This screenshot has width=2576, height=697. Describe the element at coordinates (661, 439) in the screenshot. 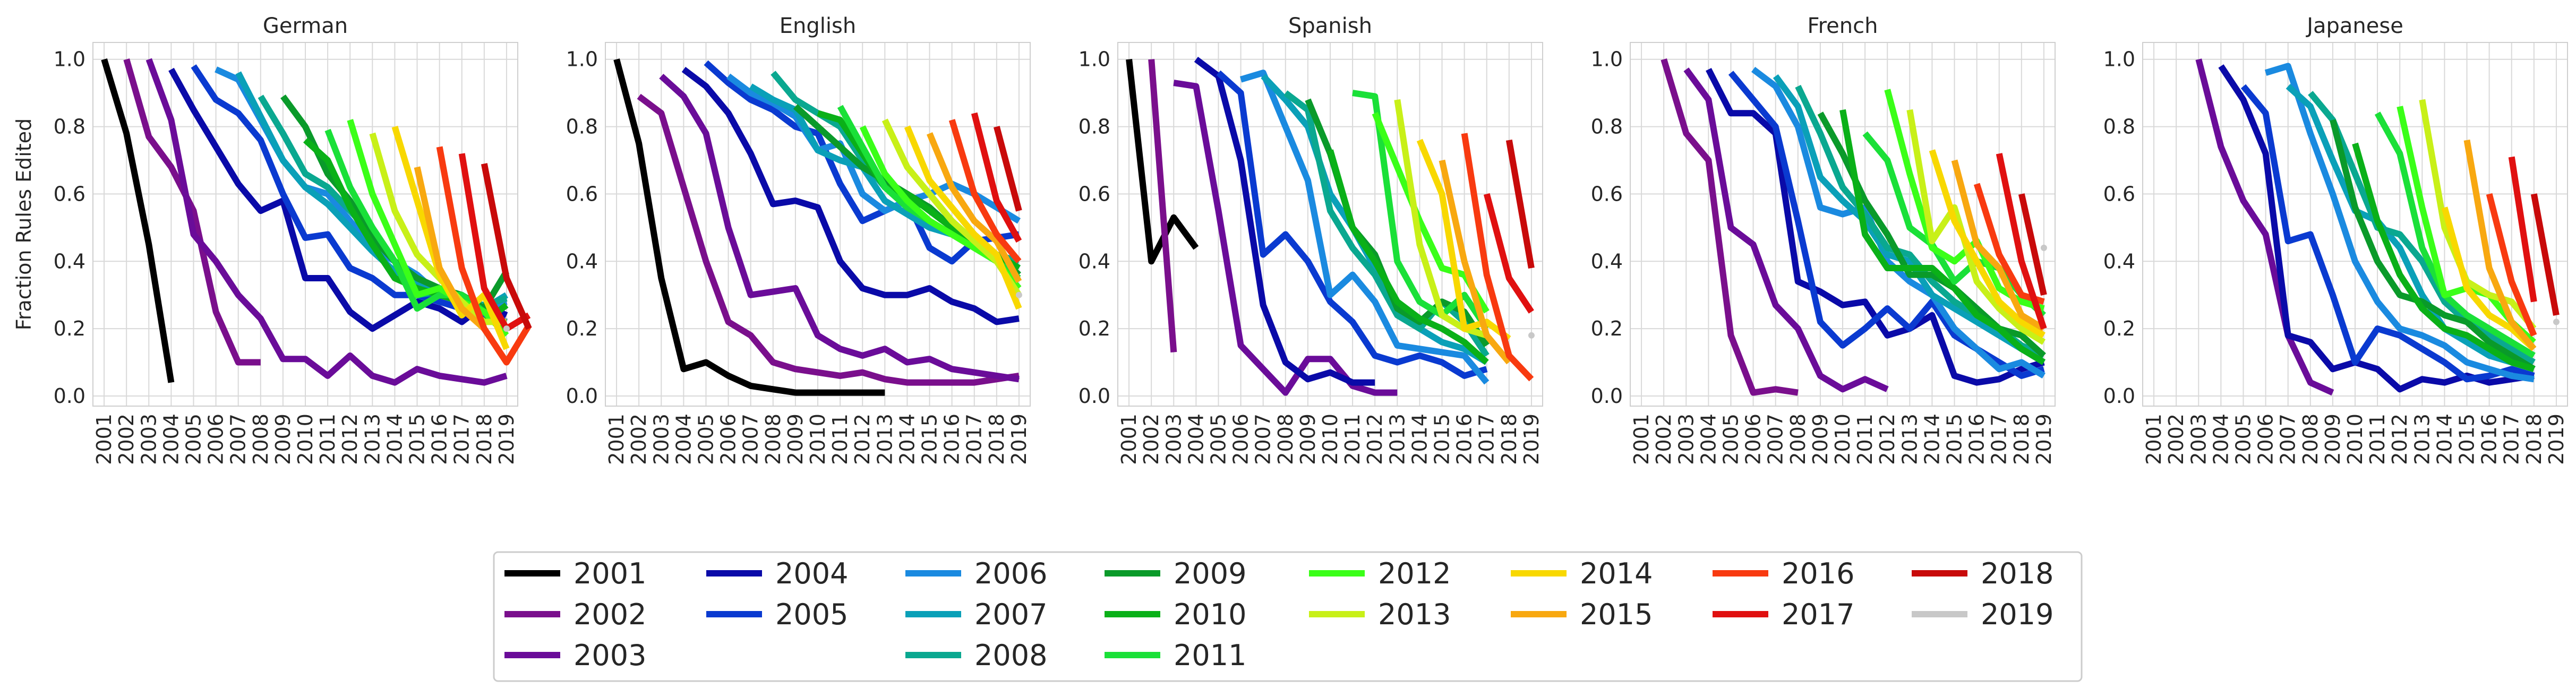

I see `x-tick-label: 2003` at that location.